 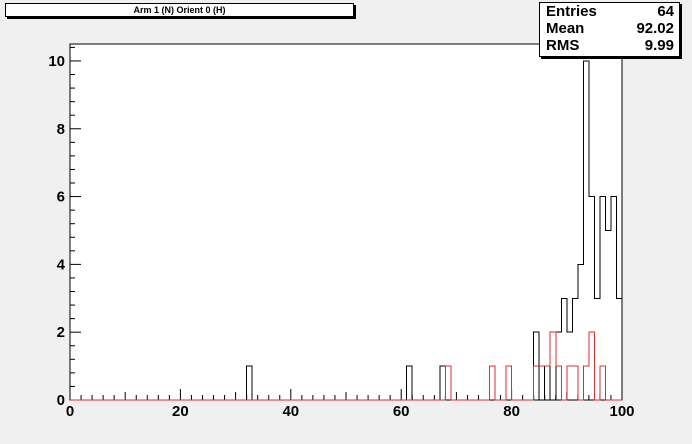 What do you see at coordinates (179, 10) in the screenshot?
I see `histogram-title: Arm 1 (N) Orient 0 (H)` at bounding box center [179, 10].